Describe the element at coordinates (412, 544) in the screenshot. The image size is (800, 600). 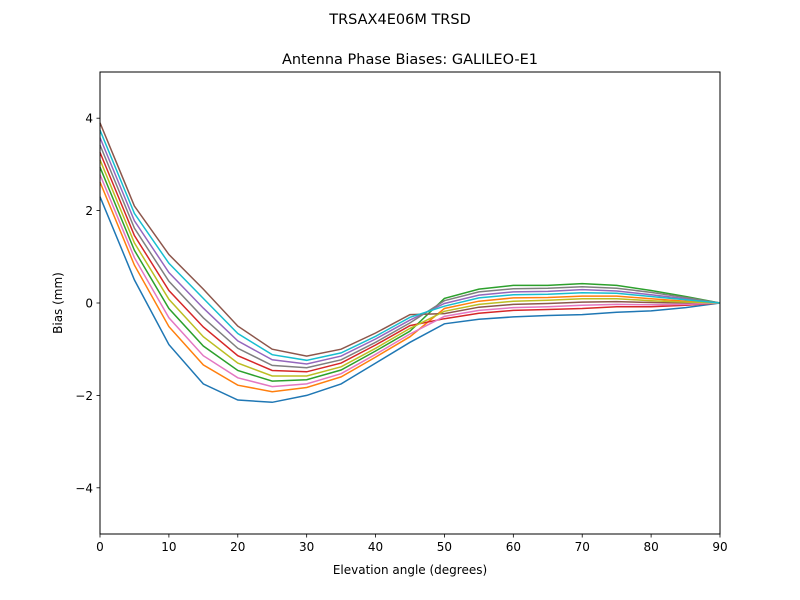
I see `x-axis-ticks: 0 10 20 30 40 50 60 70 80 90` at that location.